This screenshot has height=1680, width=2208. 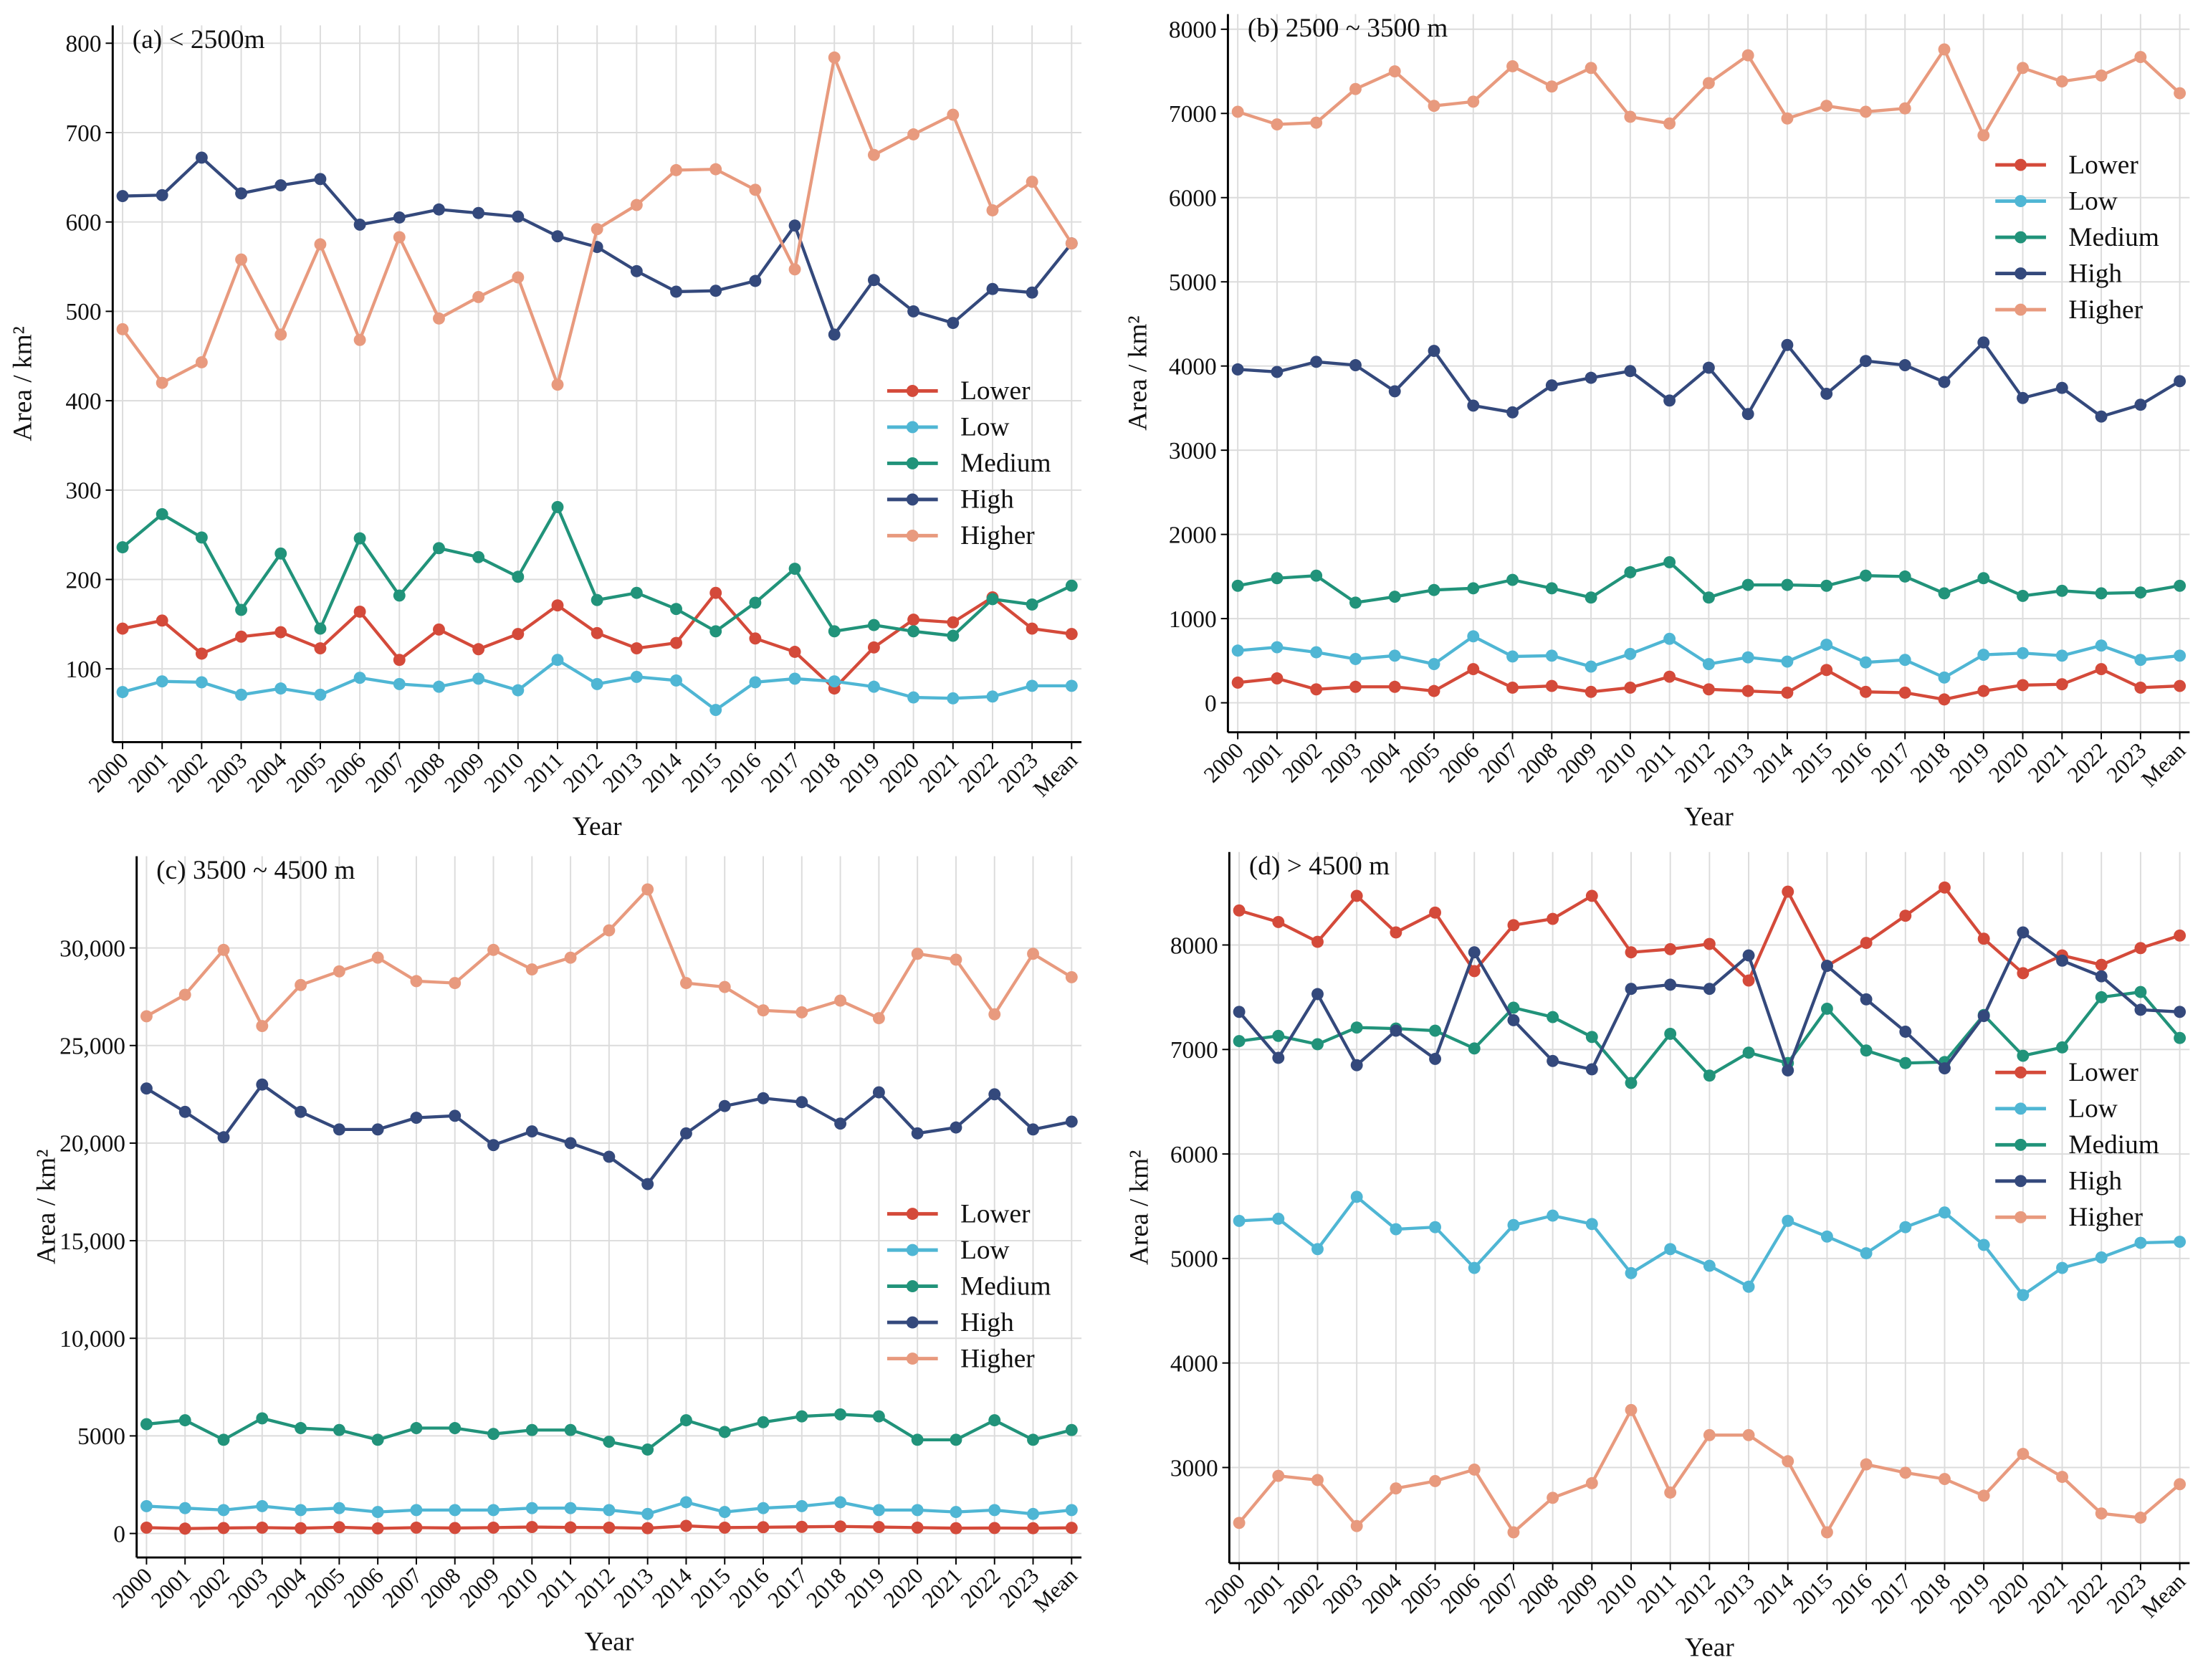 What do you see at coordinates (92, 1144) in the screenshot?
I see `y-tick-label: 20,000` at bounding box center [92, 1144].